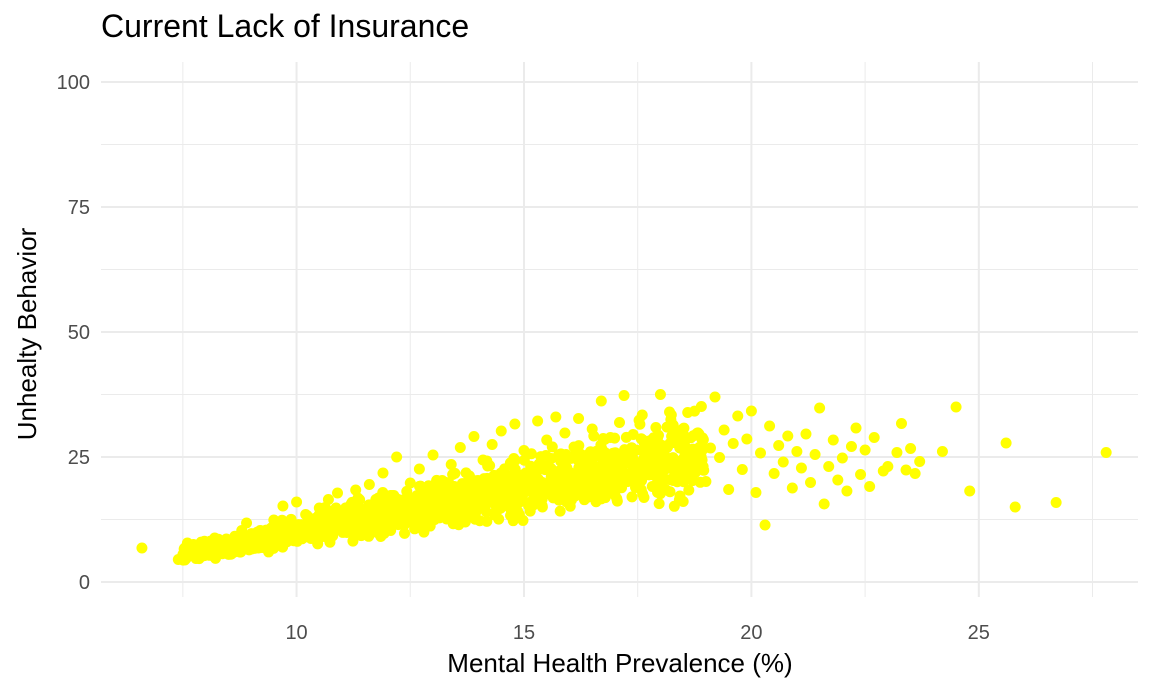 The height and width of the screenshot is (691, 1152). What do you see at coordinates (84, 583) in the screenshot?
I see `y-tick-label: 0` at bounding box center [84, 583].